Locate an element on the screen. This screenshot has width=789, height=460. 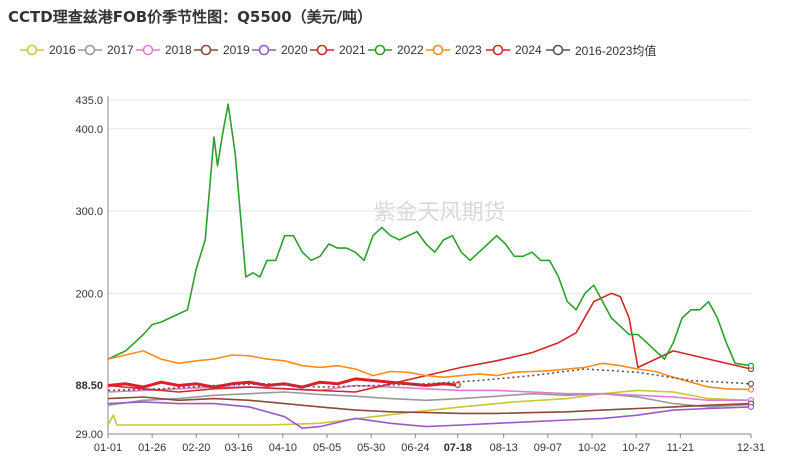
legend-label: 2022 is located at coordinates (410, 50).